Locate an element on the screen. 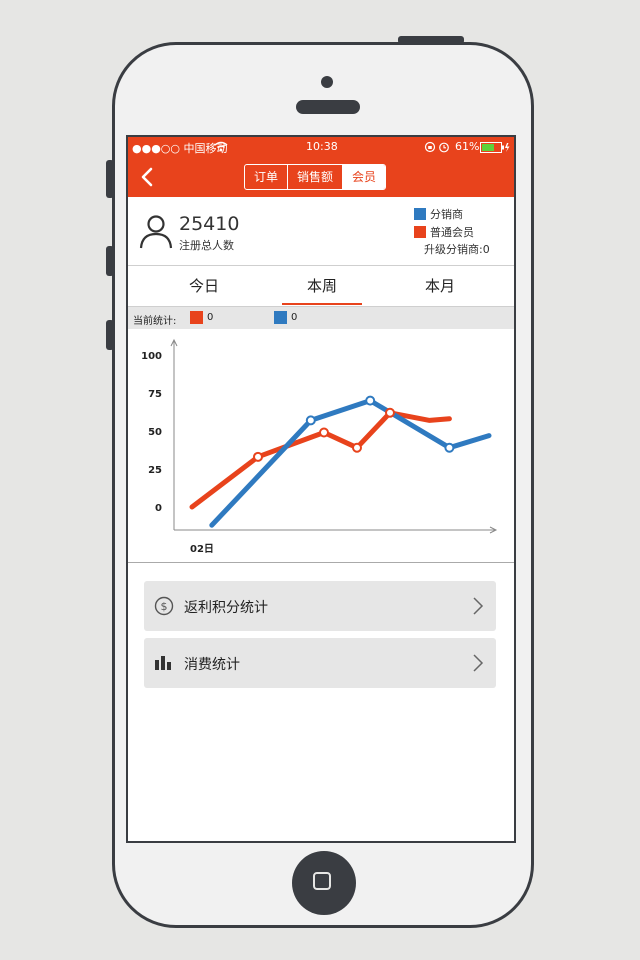  legend-swatch-blue is located at coordinates (420, 214).